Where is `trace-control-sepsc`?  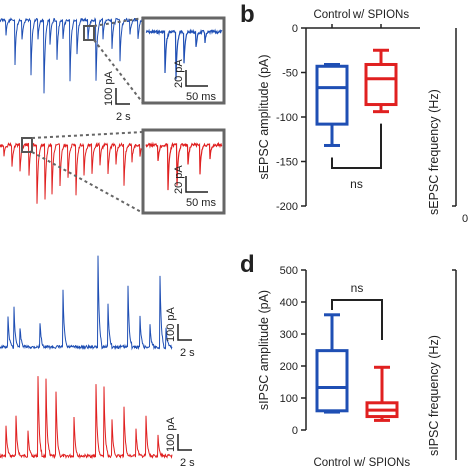
trace-control-sepsc is located at coordinates (71, 55).